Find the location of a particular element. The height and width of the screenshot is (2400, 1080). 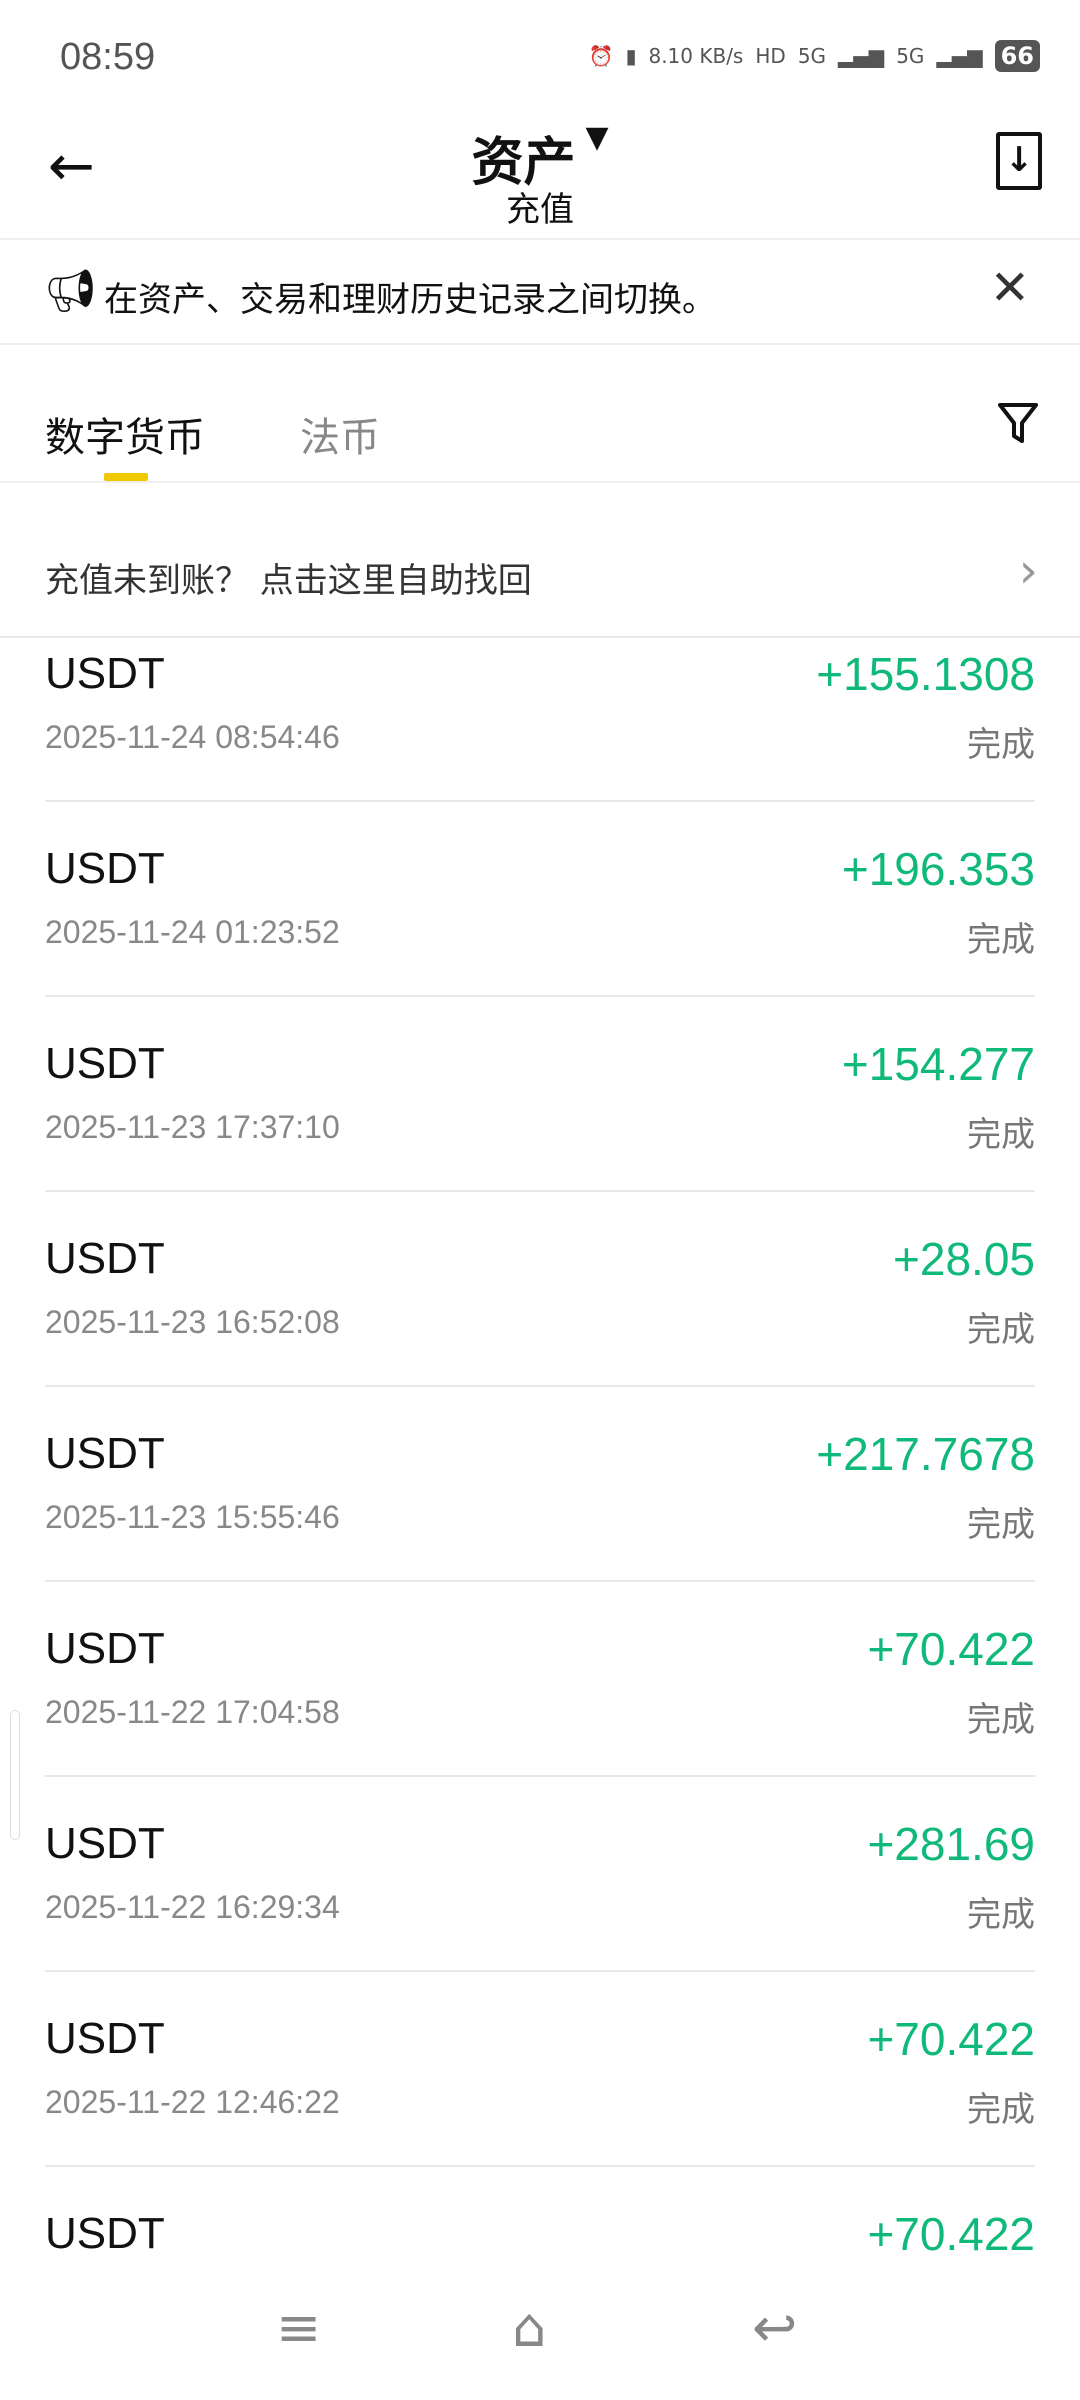

sim1-signal: 5G is located at coordinates (812, 56).